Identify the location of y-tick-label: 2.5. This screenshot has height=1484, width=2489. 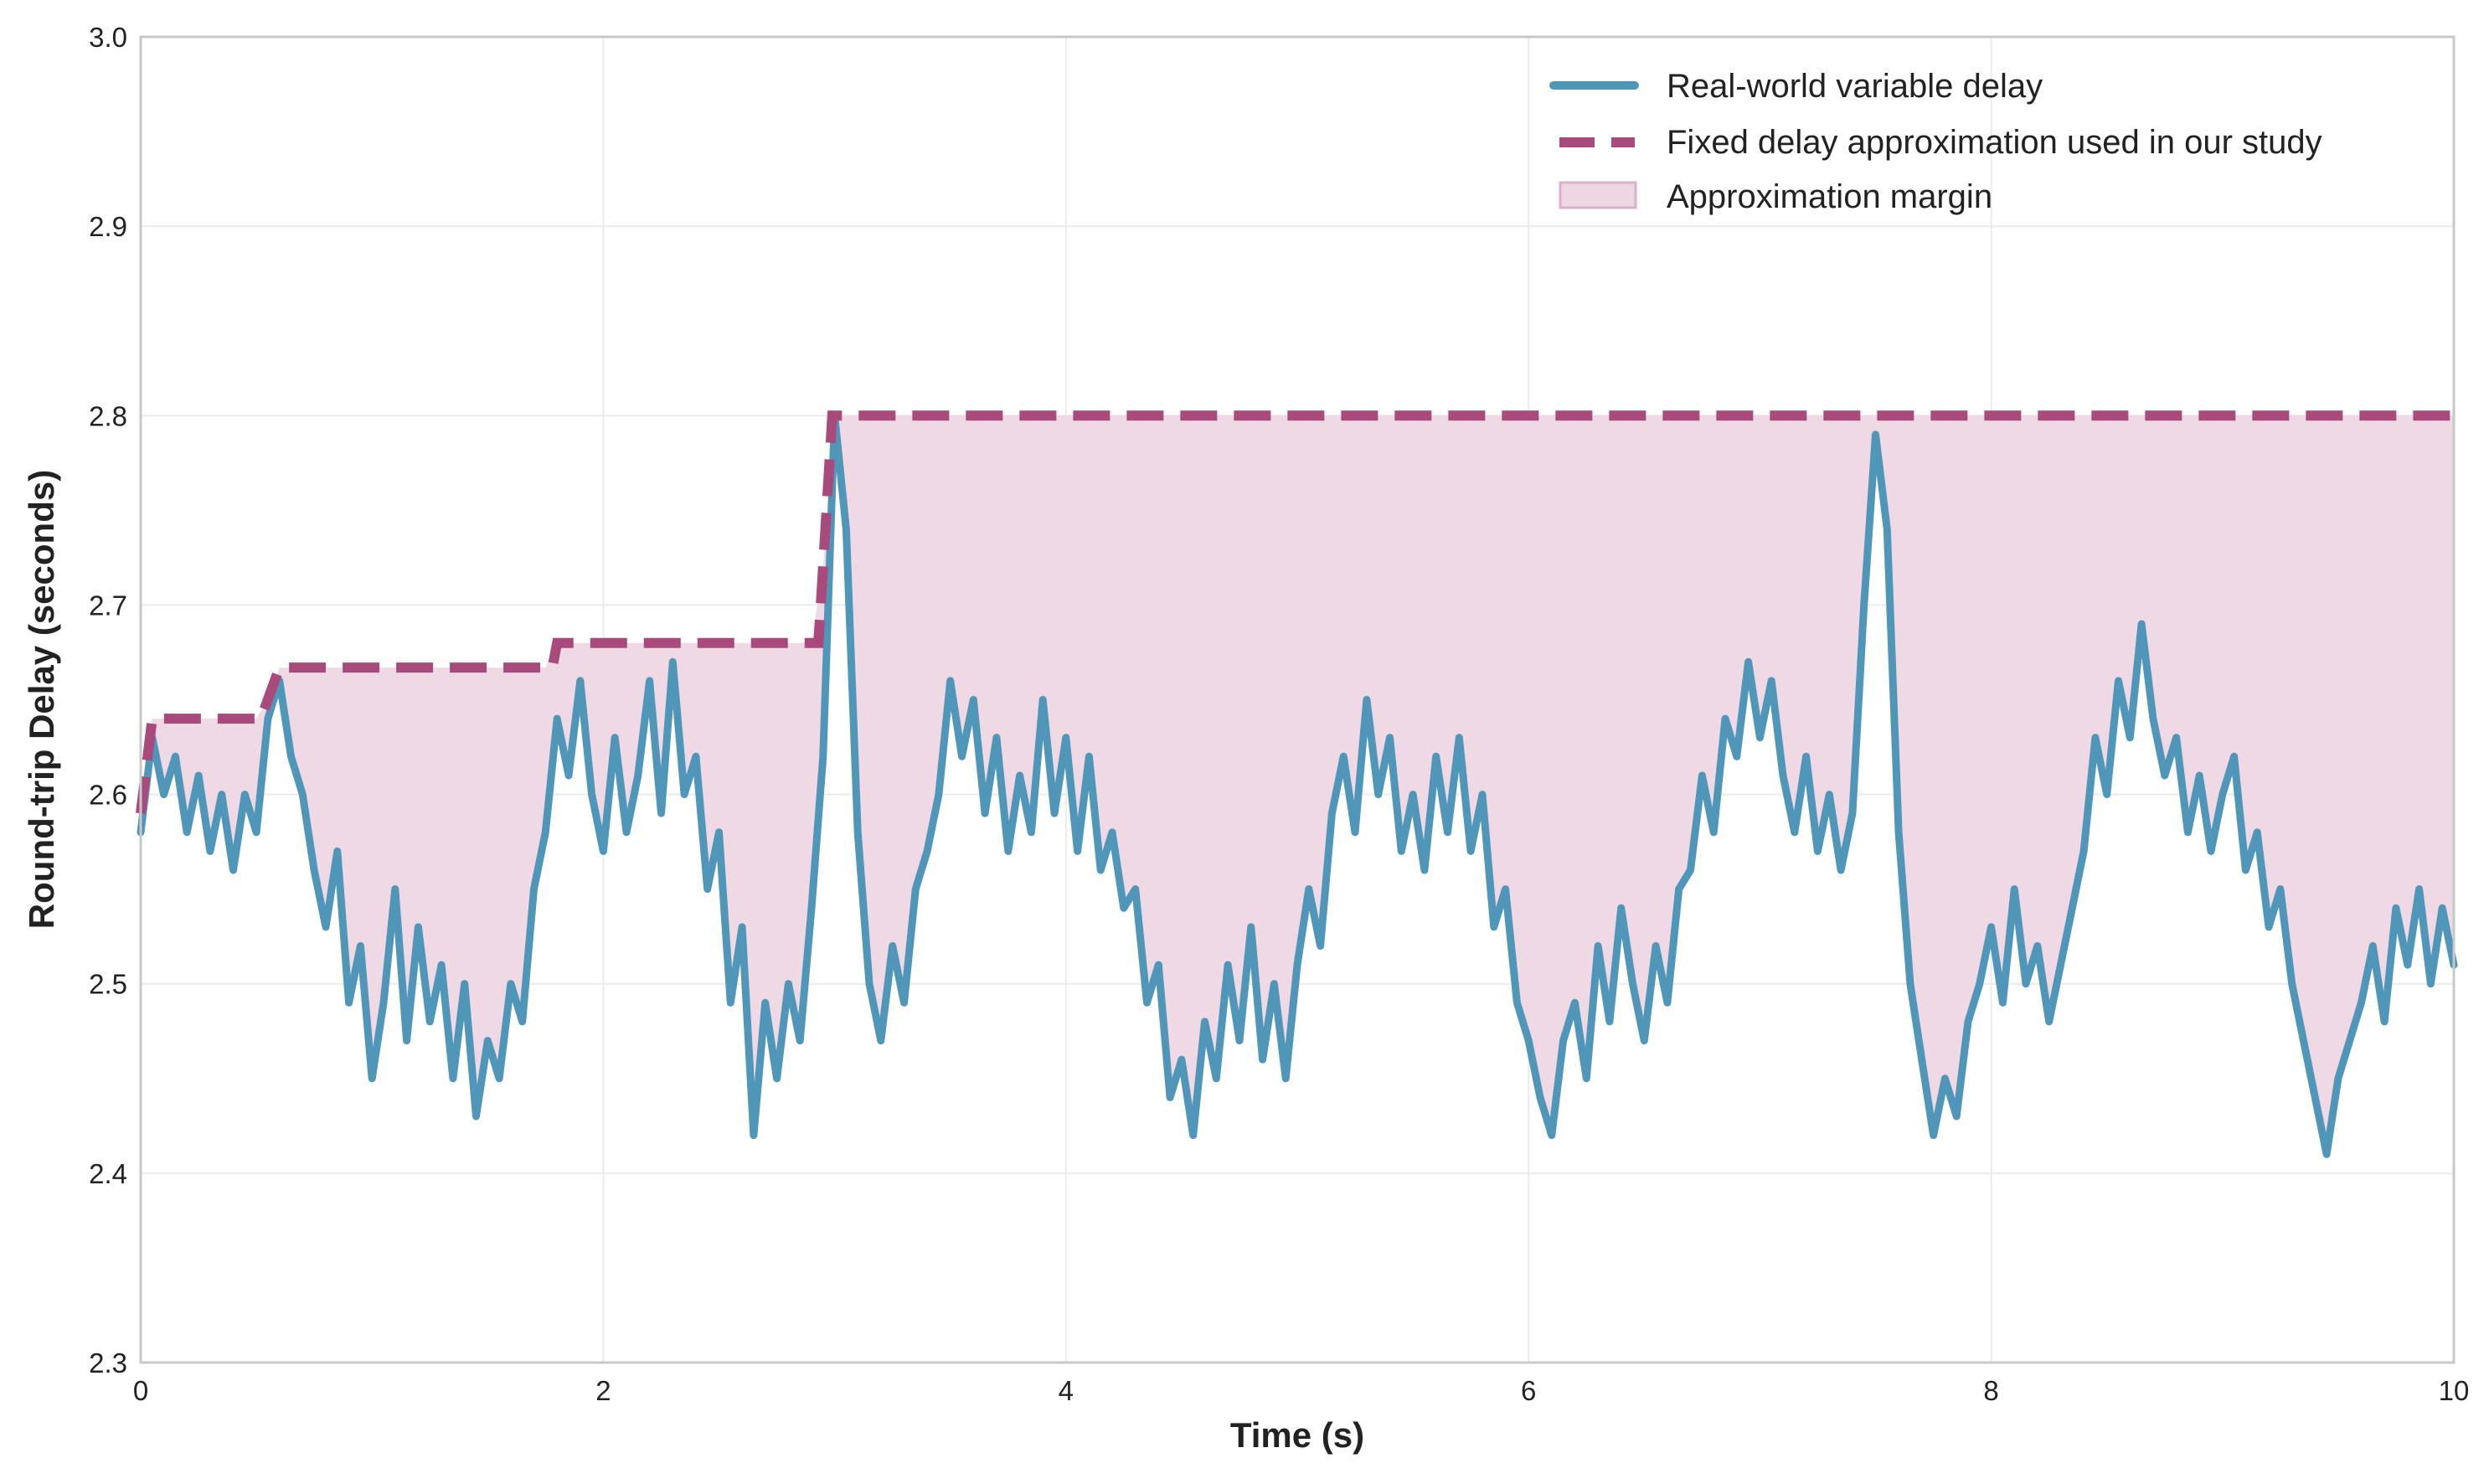
(108, 984).